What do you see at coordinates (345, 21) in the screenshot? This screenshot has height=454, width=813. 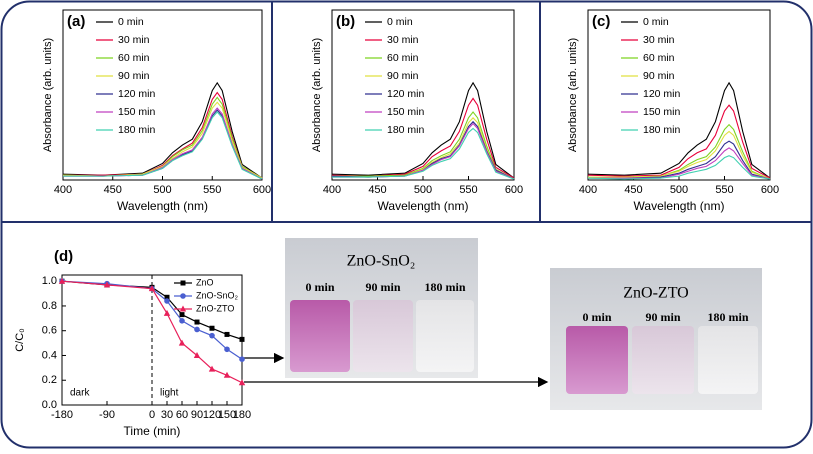 I see `panel-label: (b)` at bounding box center [345, 21].